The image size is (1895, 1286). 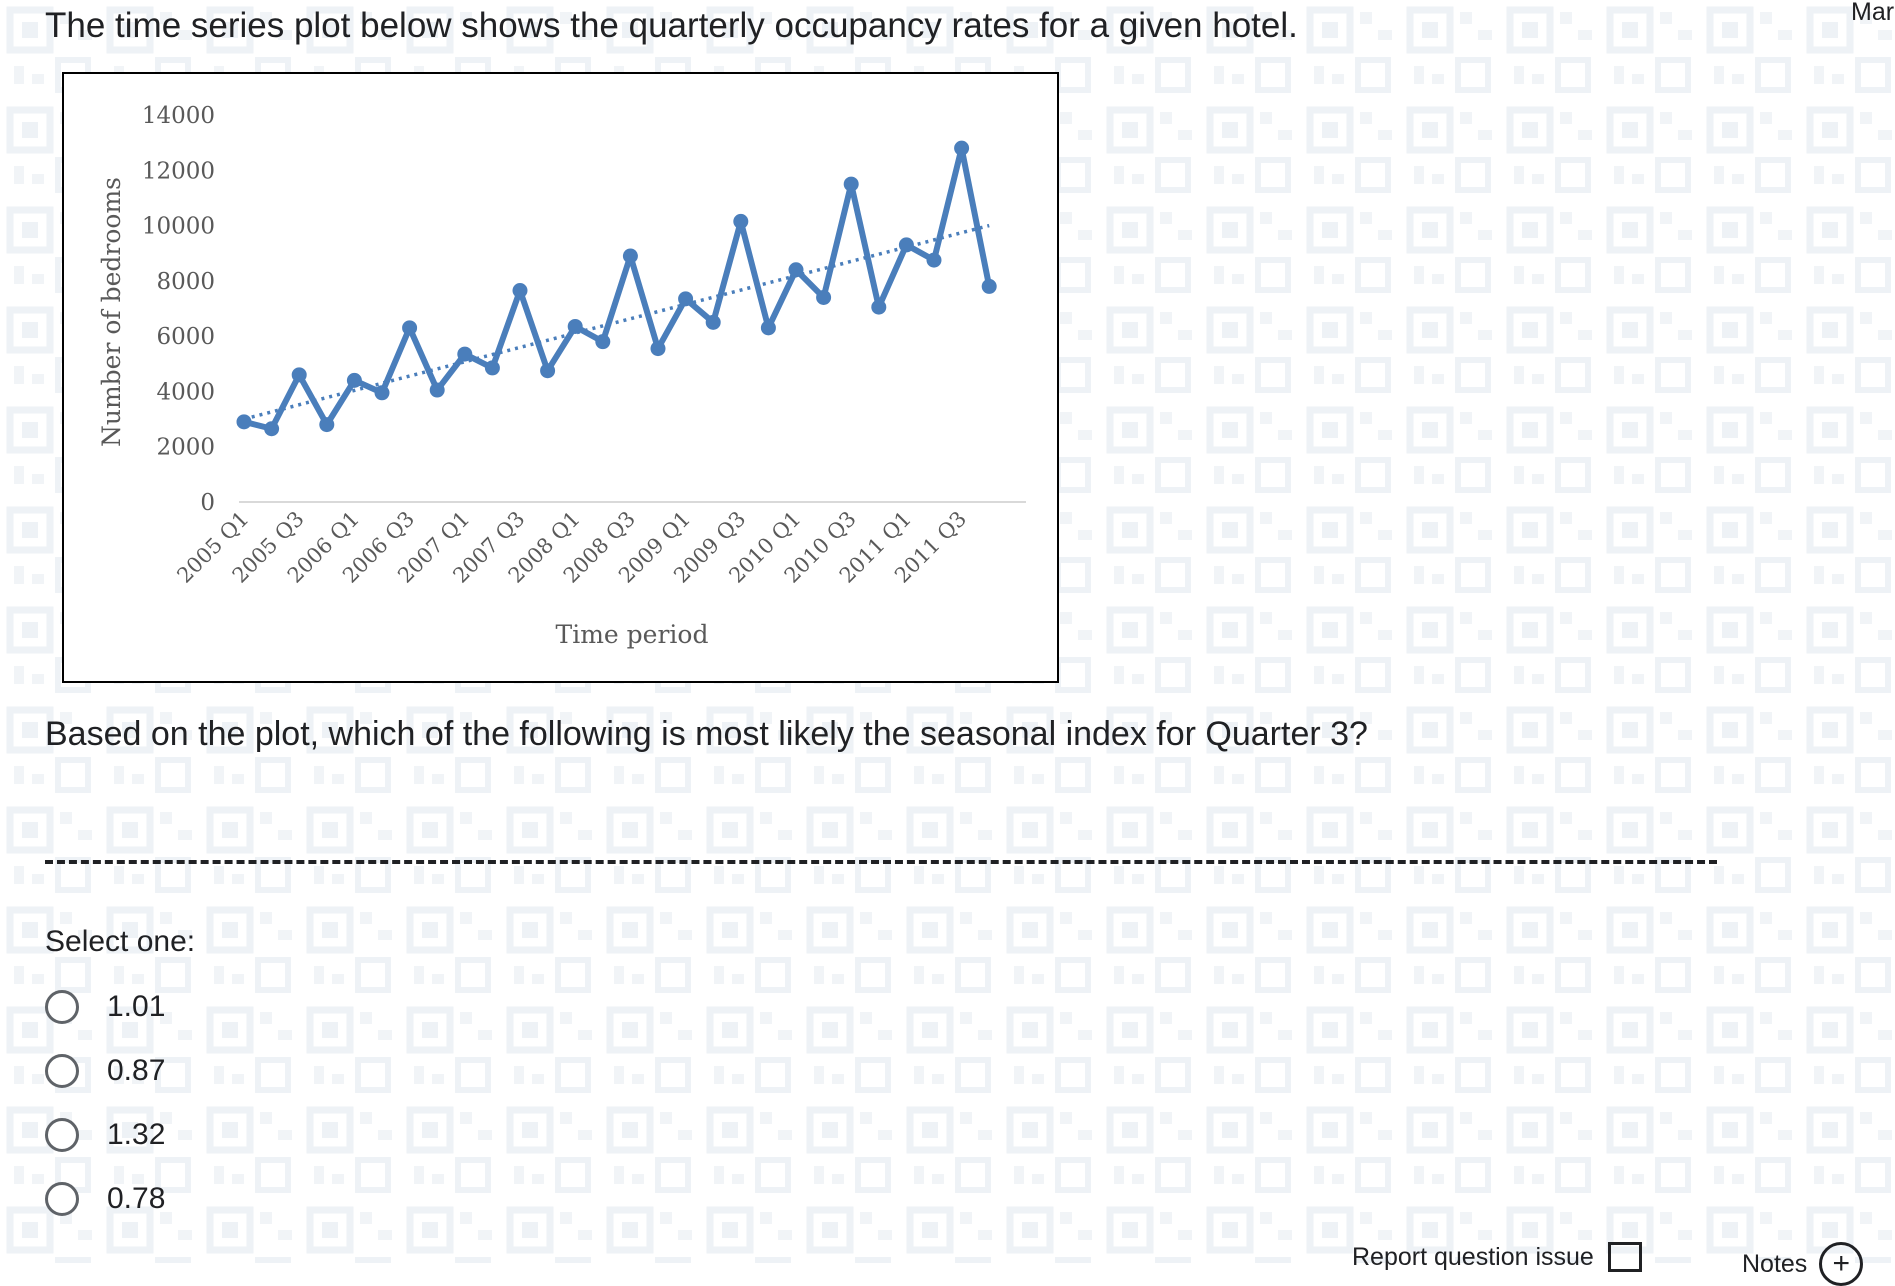 I want to click on y-tick-label: 2000, so click(x=185, y=448).